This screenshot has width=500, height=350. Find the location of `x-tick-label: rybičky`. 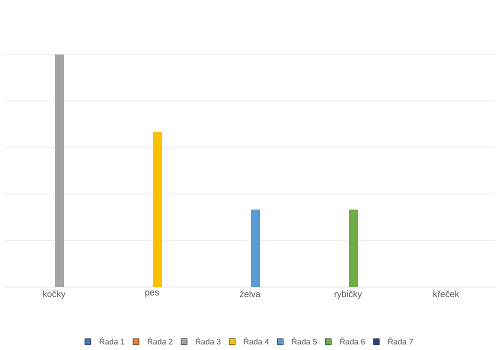

x-tick-label: rybičky is located at coordinates (348, 294).